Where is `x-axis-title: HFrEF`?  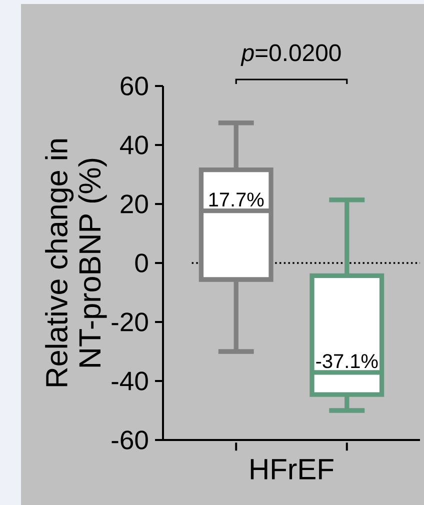
x-axis-title: HFrEF is located at coordinates (292, 469).